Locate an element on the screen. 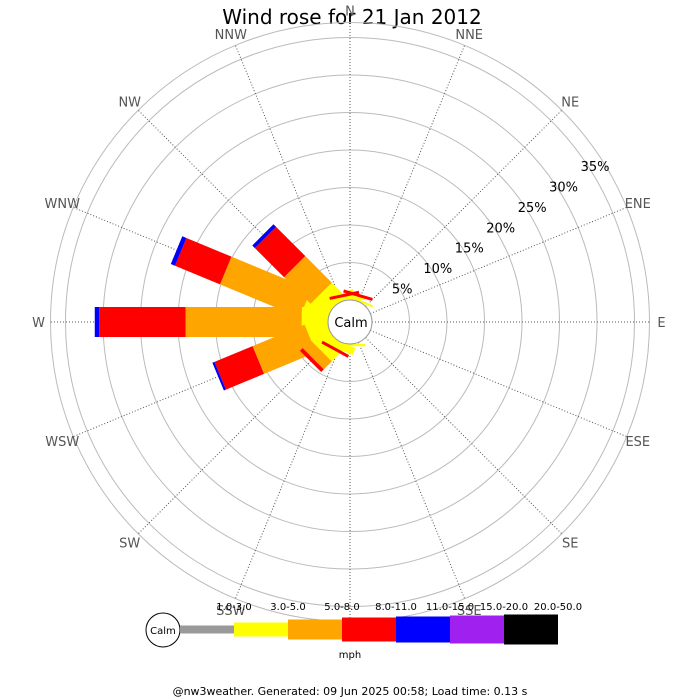 Image resolution: width=700 pixels, height=700 pixels. chart-title: Wind rose for 21 Jan 2012 is located at coordinates (351, 17).